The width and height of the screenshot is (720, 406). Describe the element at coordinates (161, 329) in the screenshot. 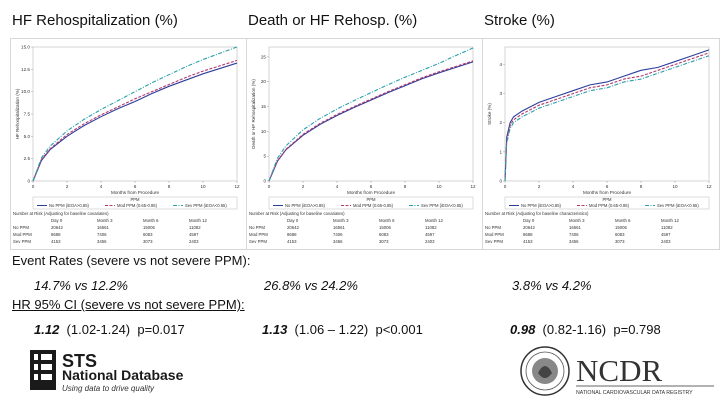

I see `hr-hf-p: p=0.017` at that location.